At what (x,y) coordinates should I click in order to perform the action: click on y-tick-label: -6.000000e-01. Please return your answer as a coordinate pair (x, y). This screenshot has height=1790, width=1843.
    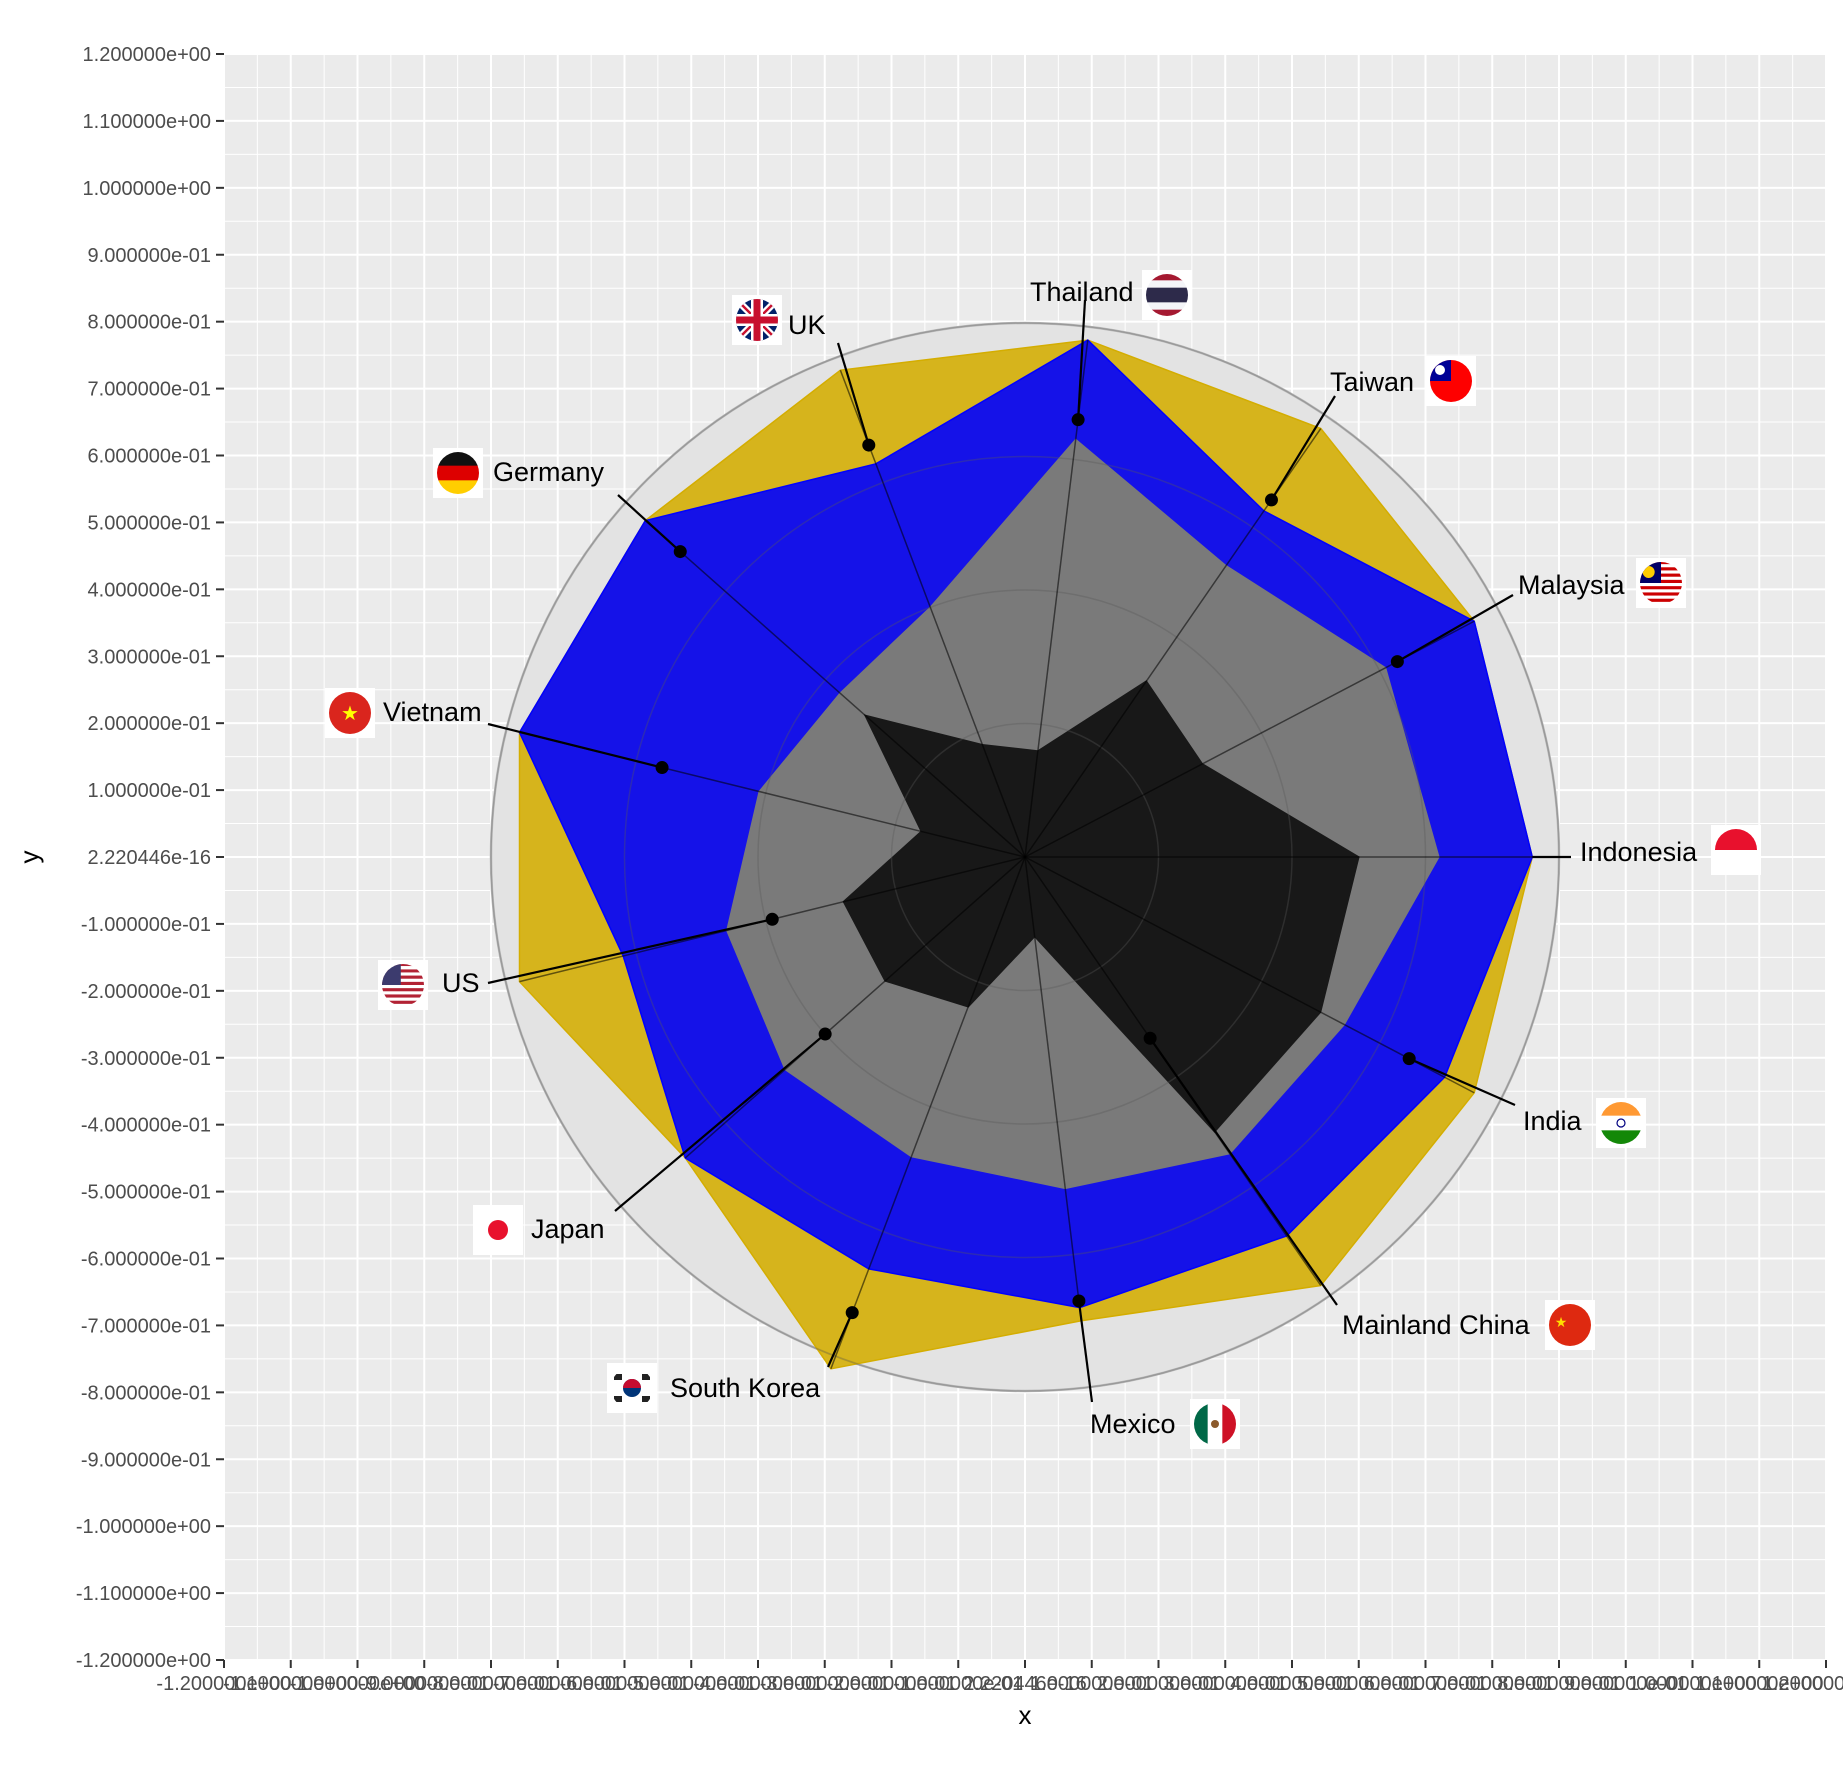
    Looking at the image, I should click on (146, 1260).